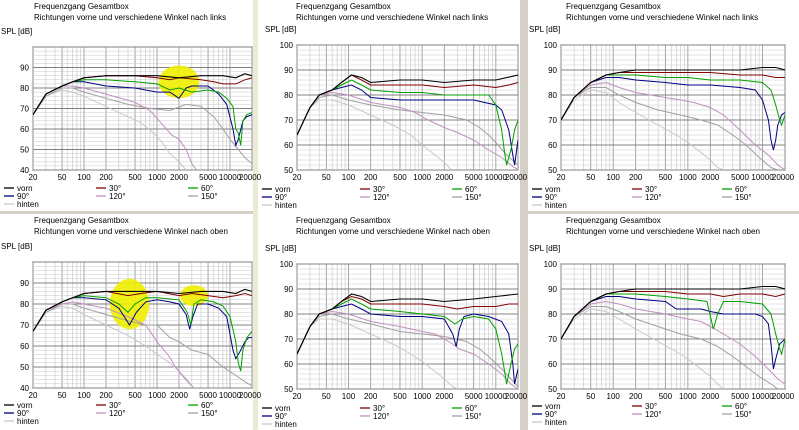  I want to click on grid, so click(142, 108).